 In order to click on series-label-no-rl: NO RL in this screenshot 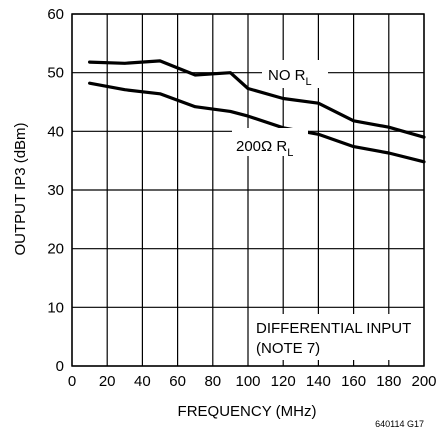, I will do `click(290, 77)`.